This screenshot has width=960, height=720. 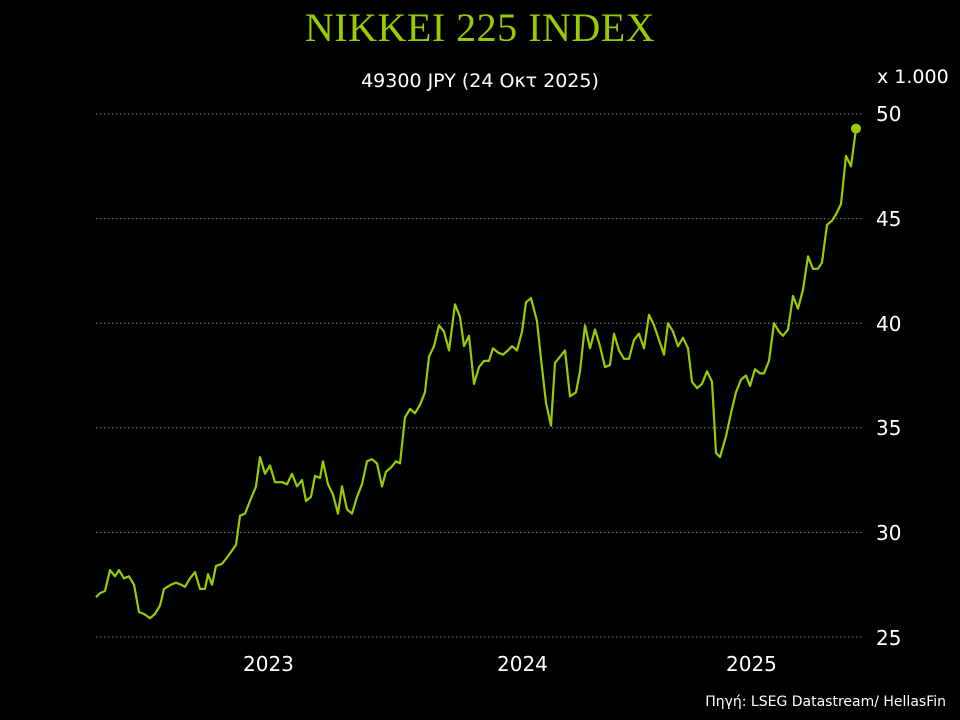 I want to click on x-tick-2024: 2024, so click(x=522, y=664).